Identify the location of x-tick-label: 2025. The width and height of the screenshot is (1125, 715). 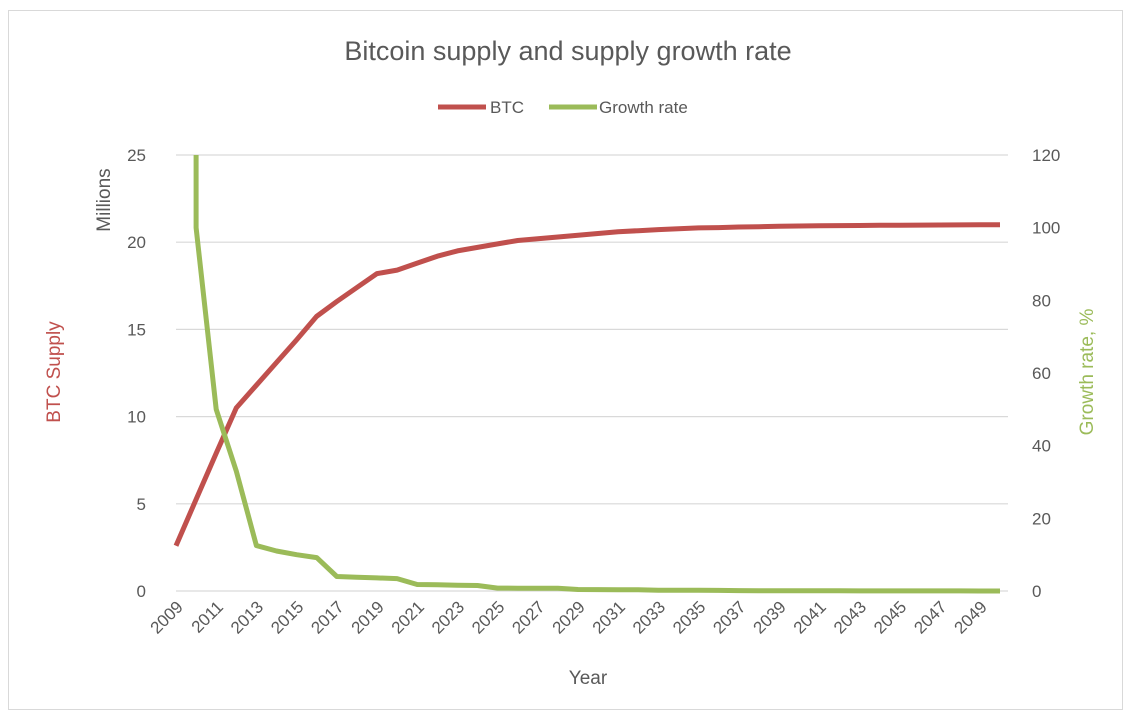
(488, 617).